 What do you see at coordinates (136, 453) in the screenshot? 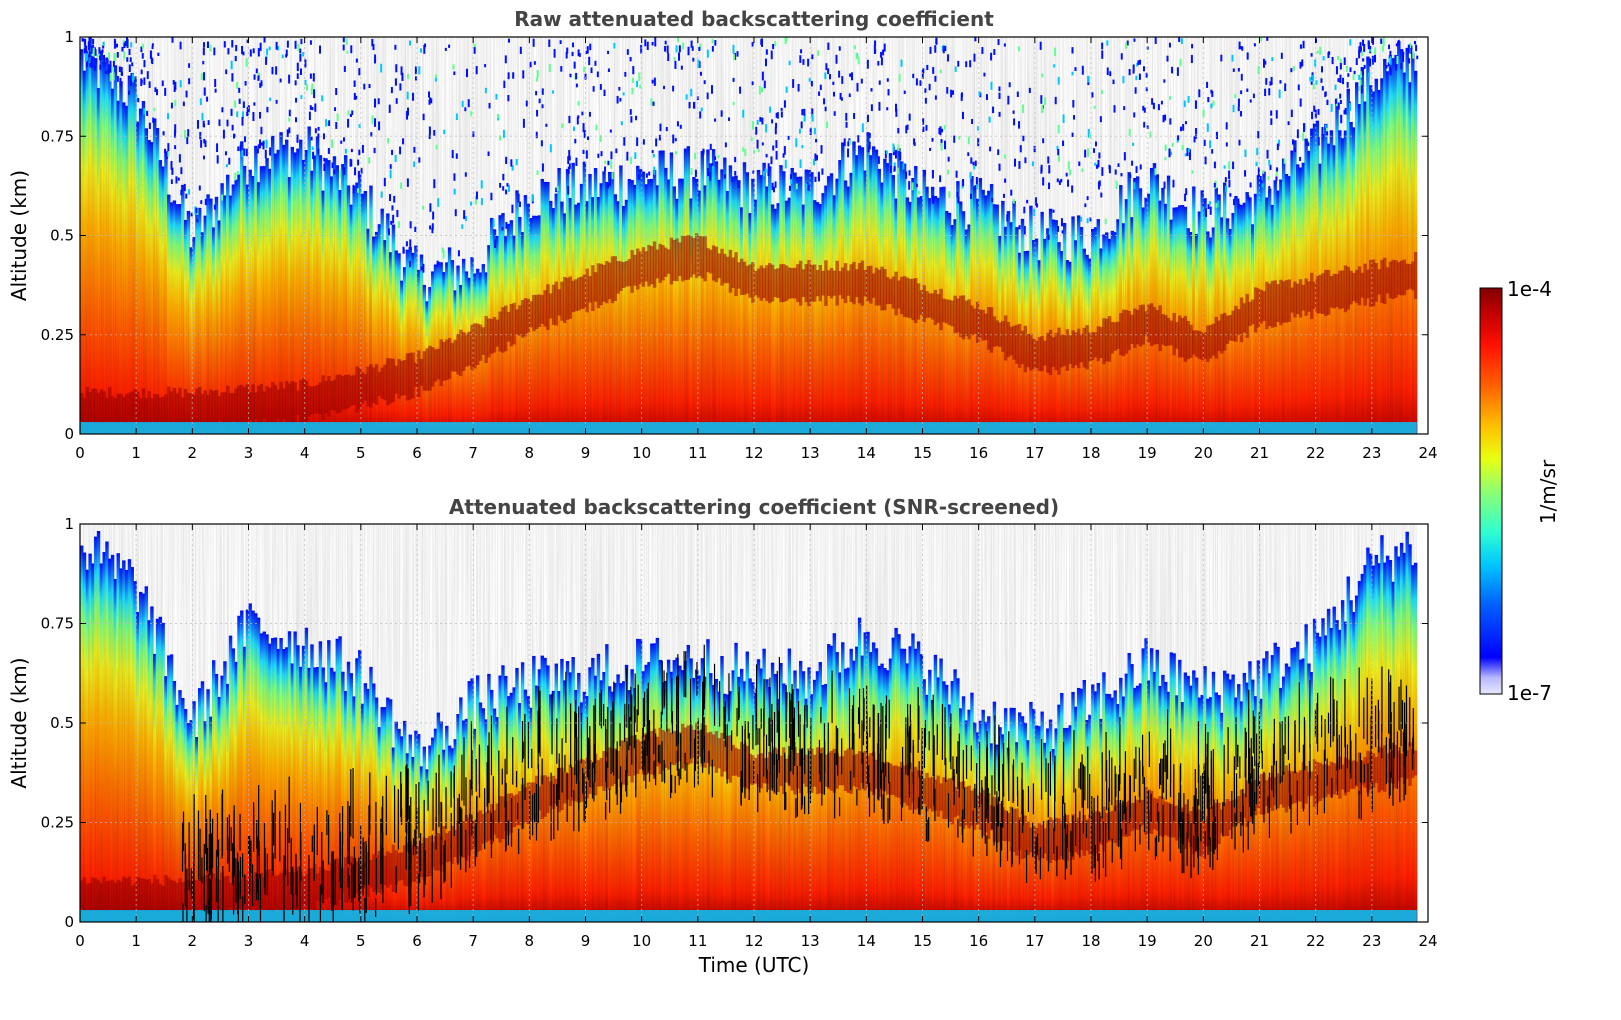
I see `x-tick-label: 1` at bounding box center [136, 453].